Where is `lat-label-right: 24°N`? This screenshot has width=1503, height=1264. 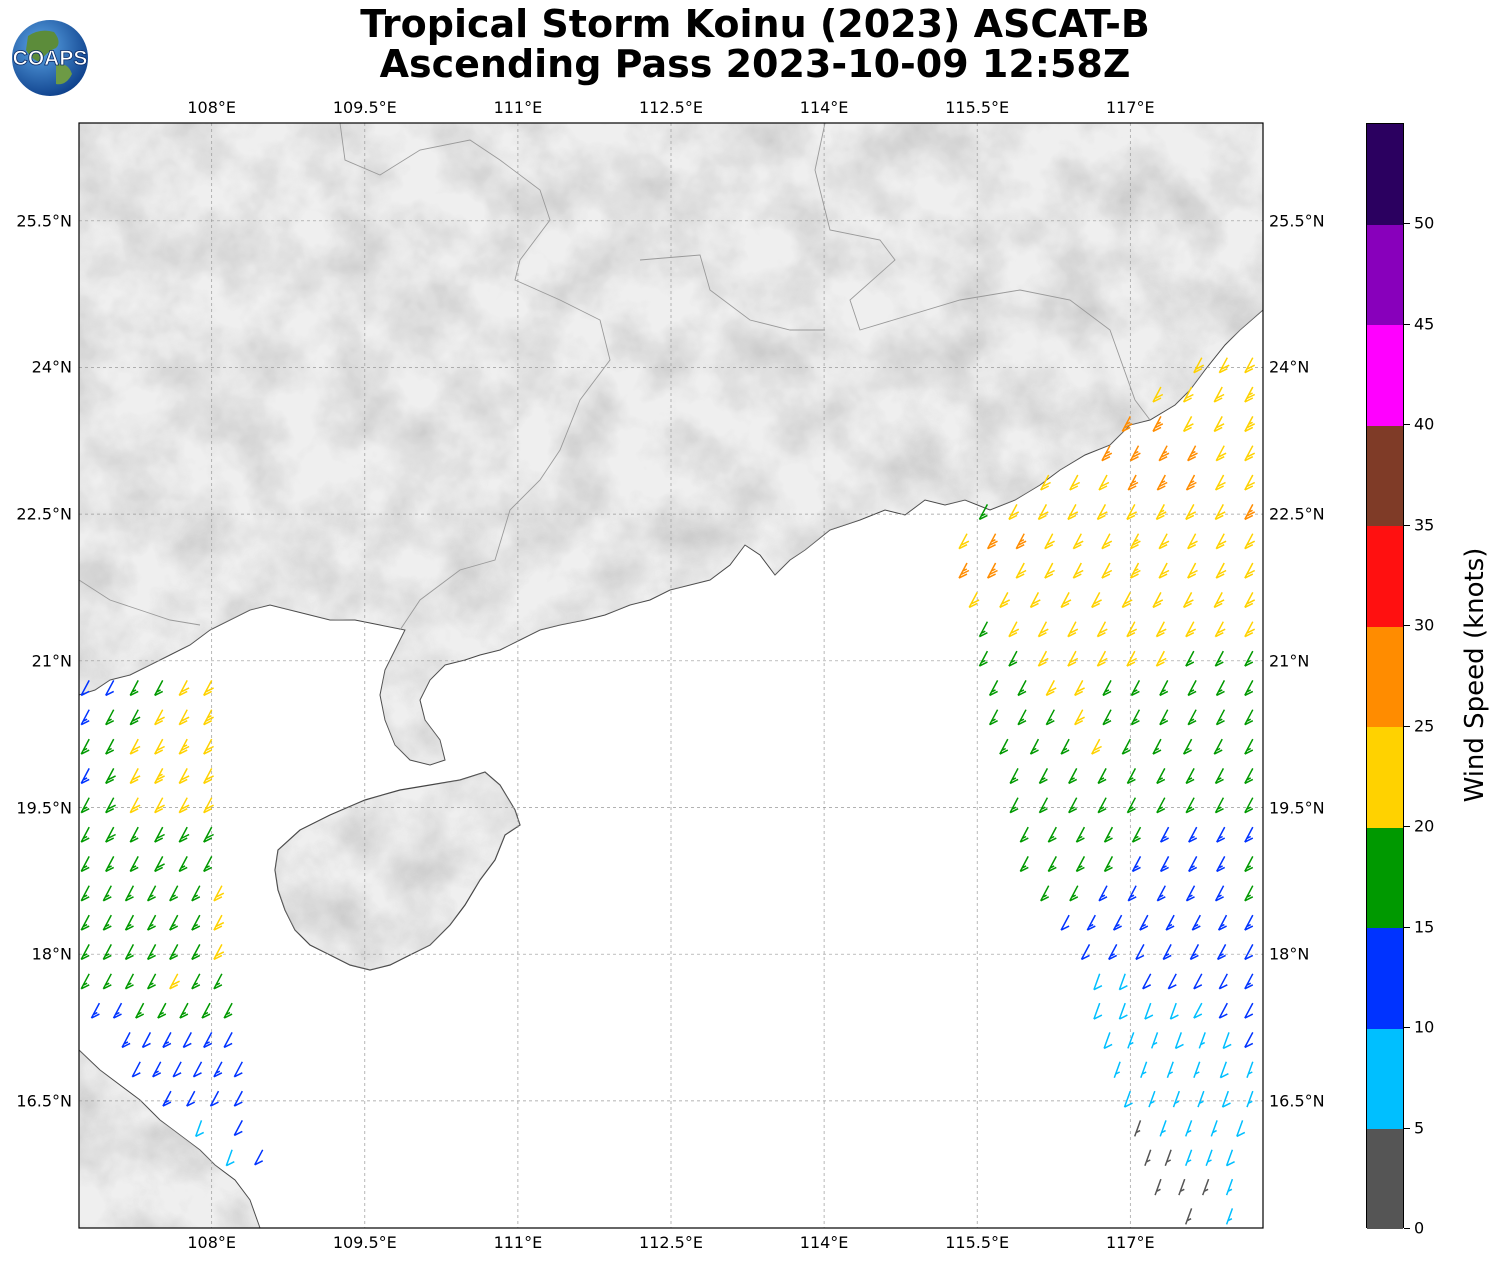
lat-label-right: 24°N is located at coordinates (1289, 367).